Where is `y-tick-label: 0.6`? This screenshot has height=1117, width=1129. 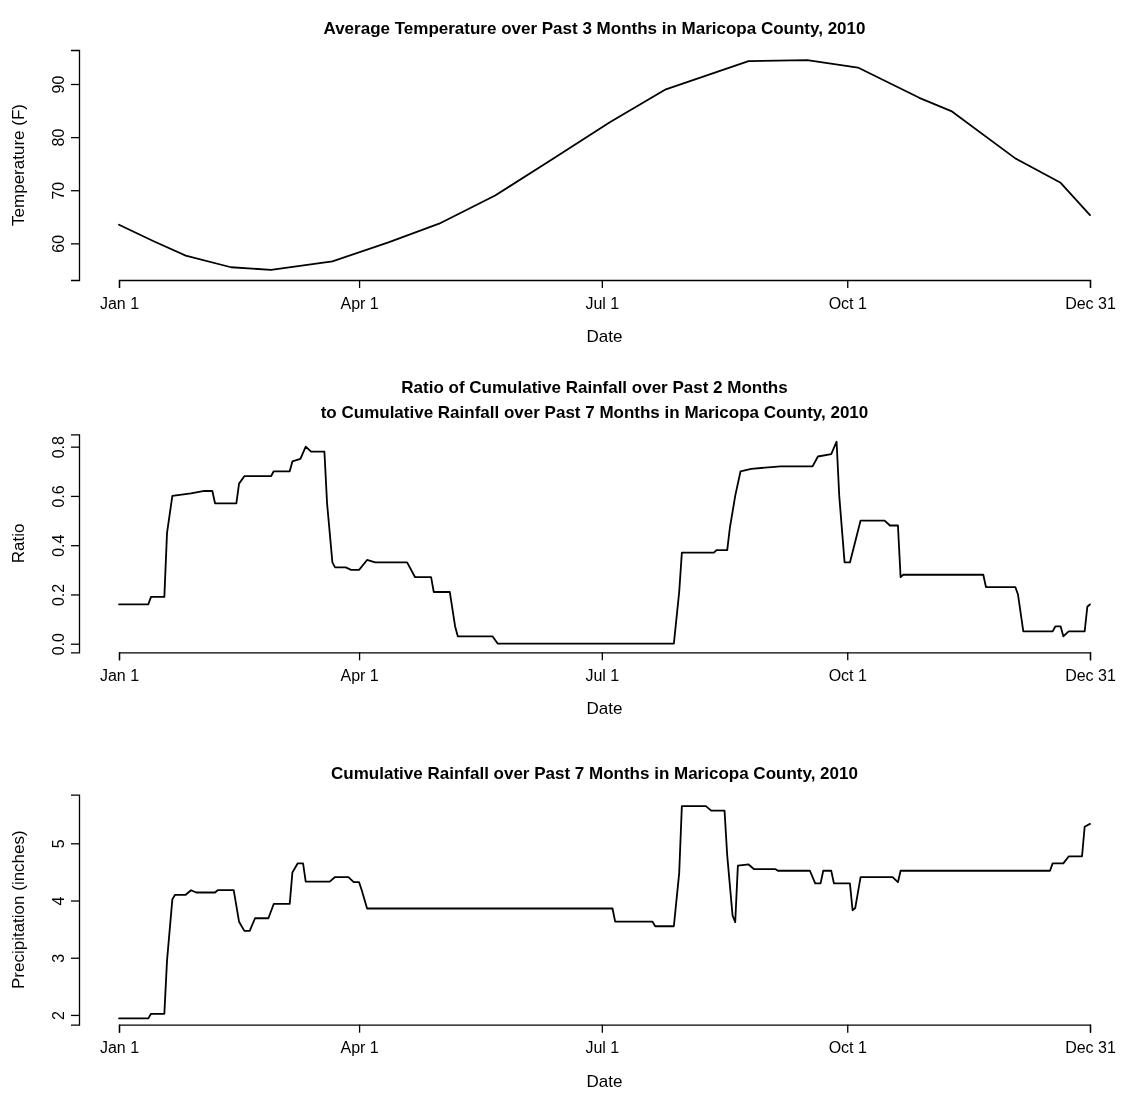 y-tick-label: 0.6 is located at coordinates (58, 496).